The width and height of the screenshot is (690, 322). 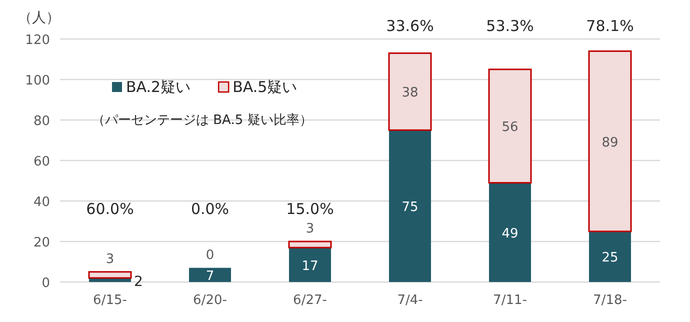 I want to click on text: 78.1%, so click(x=610, y=26).